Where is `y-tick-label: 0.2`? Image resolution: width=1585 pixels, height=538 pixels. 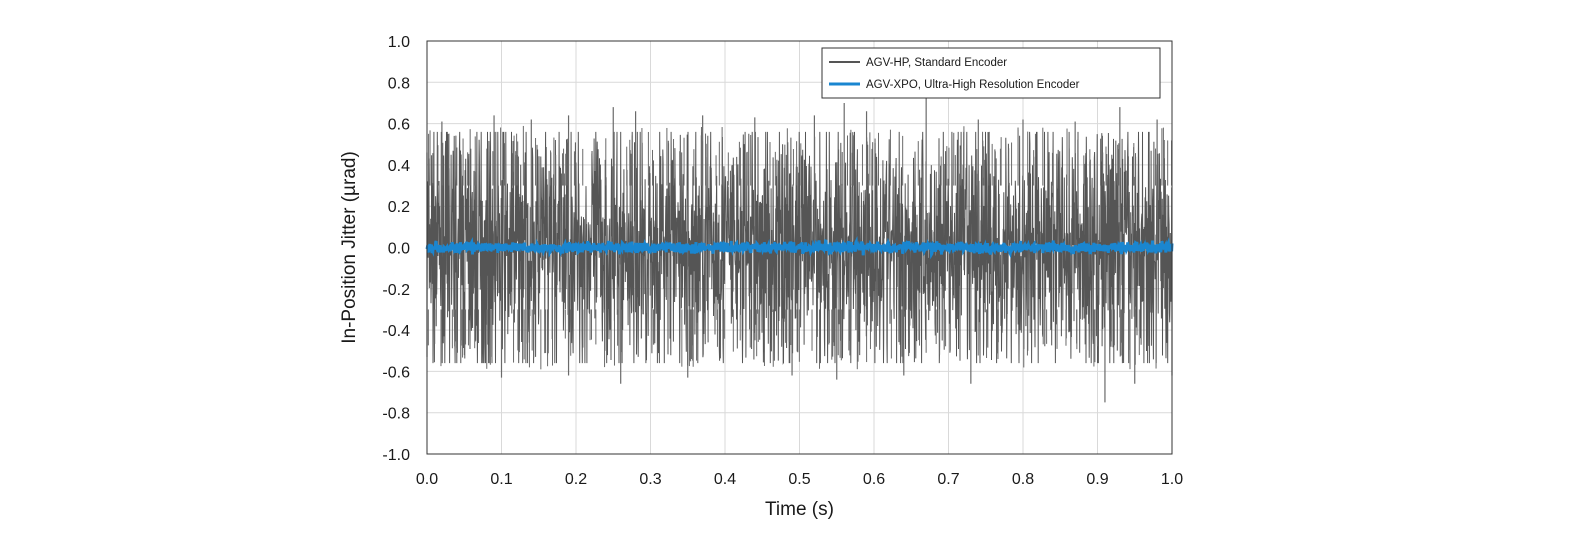 y-tick-label: 0.2 is located at coordinates (399, 207).